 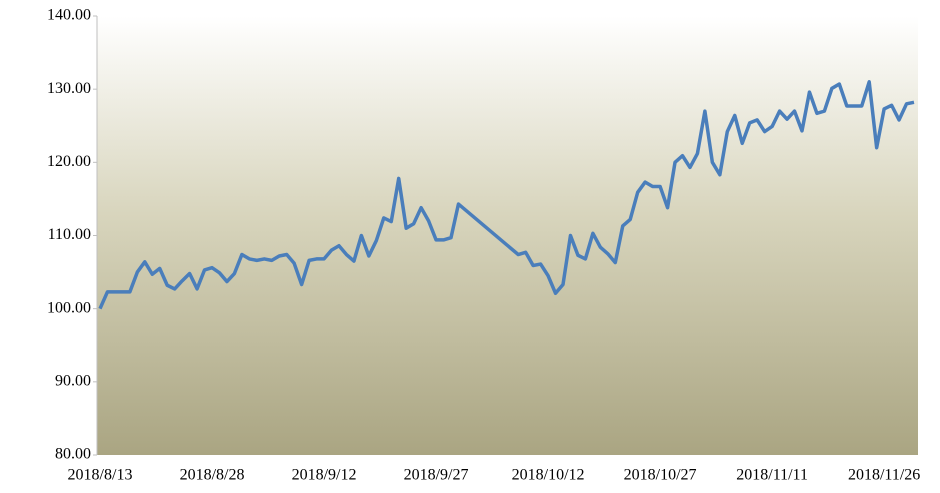 I want to click on y-tick-label: 120.00, so click(x=69, y=161).